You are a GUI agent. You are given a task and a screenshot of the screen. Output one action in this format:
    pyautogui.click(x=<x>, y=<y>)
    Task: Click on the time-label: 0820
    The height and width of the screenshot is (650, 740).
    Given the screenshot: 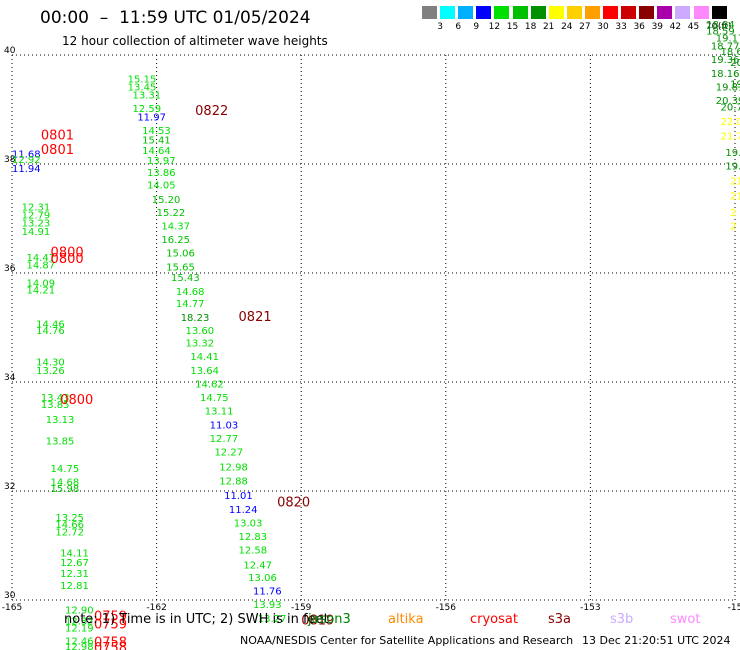 What is the action you would take?
    pyautogui.click(x=293, y=502)
    